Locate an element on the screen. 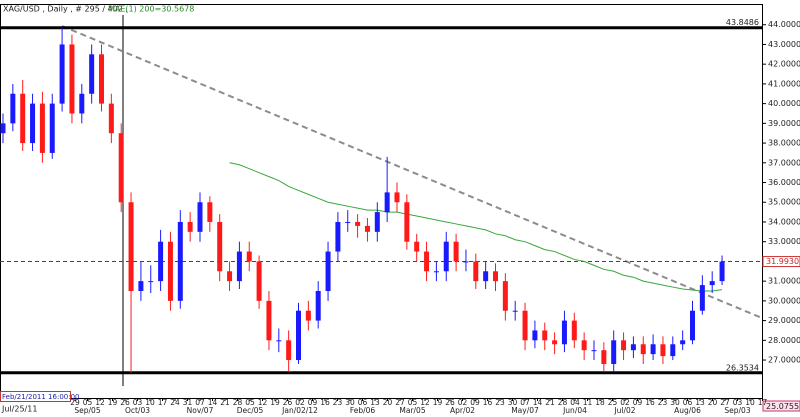  x-month-label: Feb/06 is located at coordinates (363, 410).